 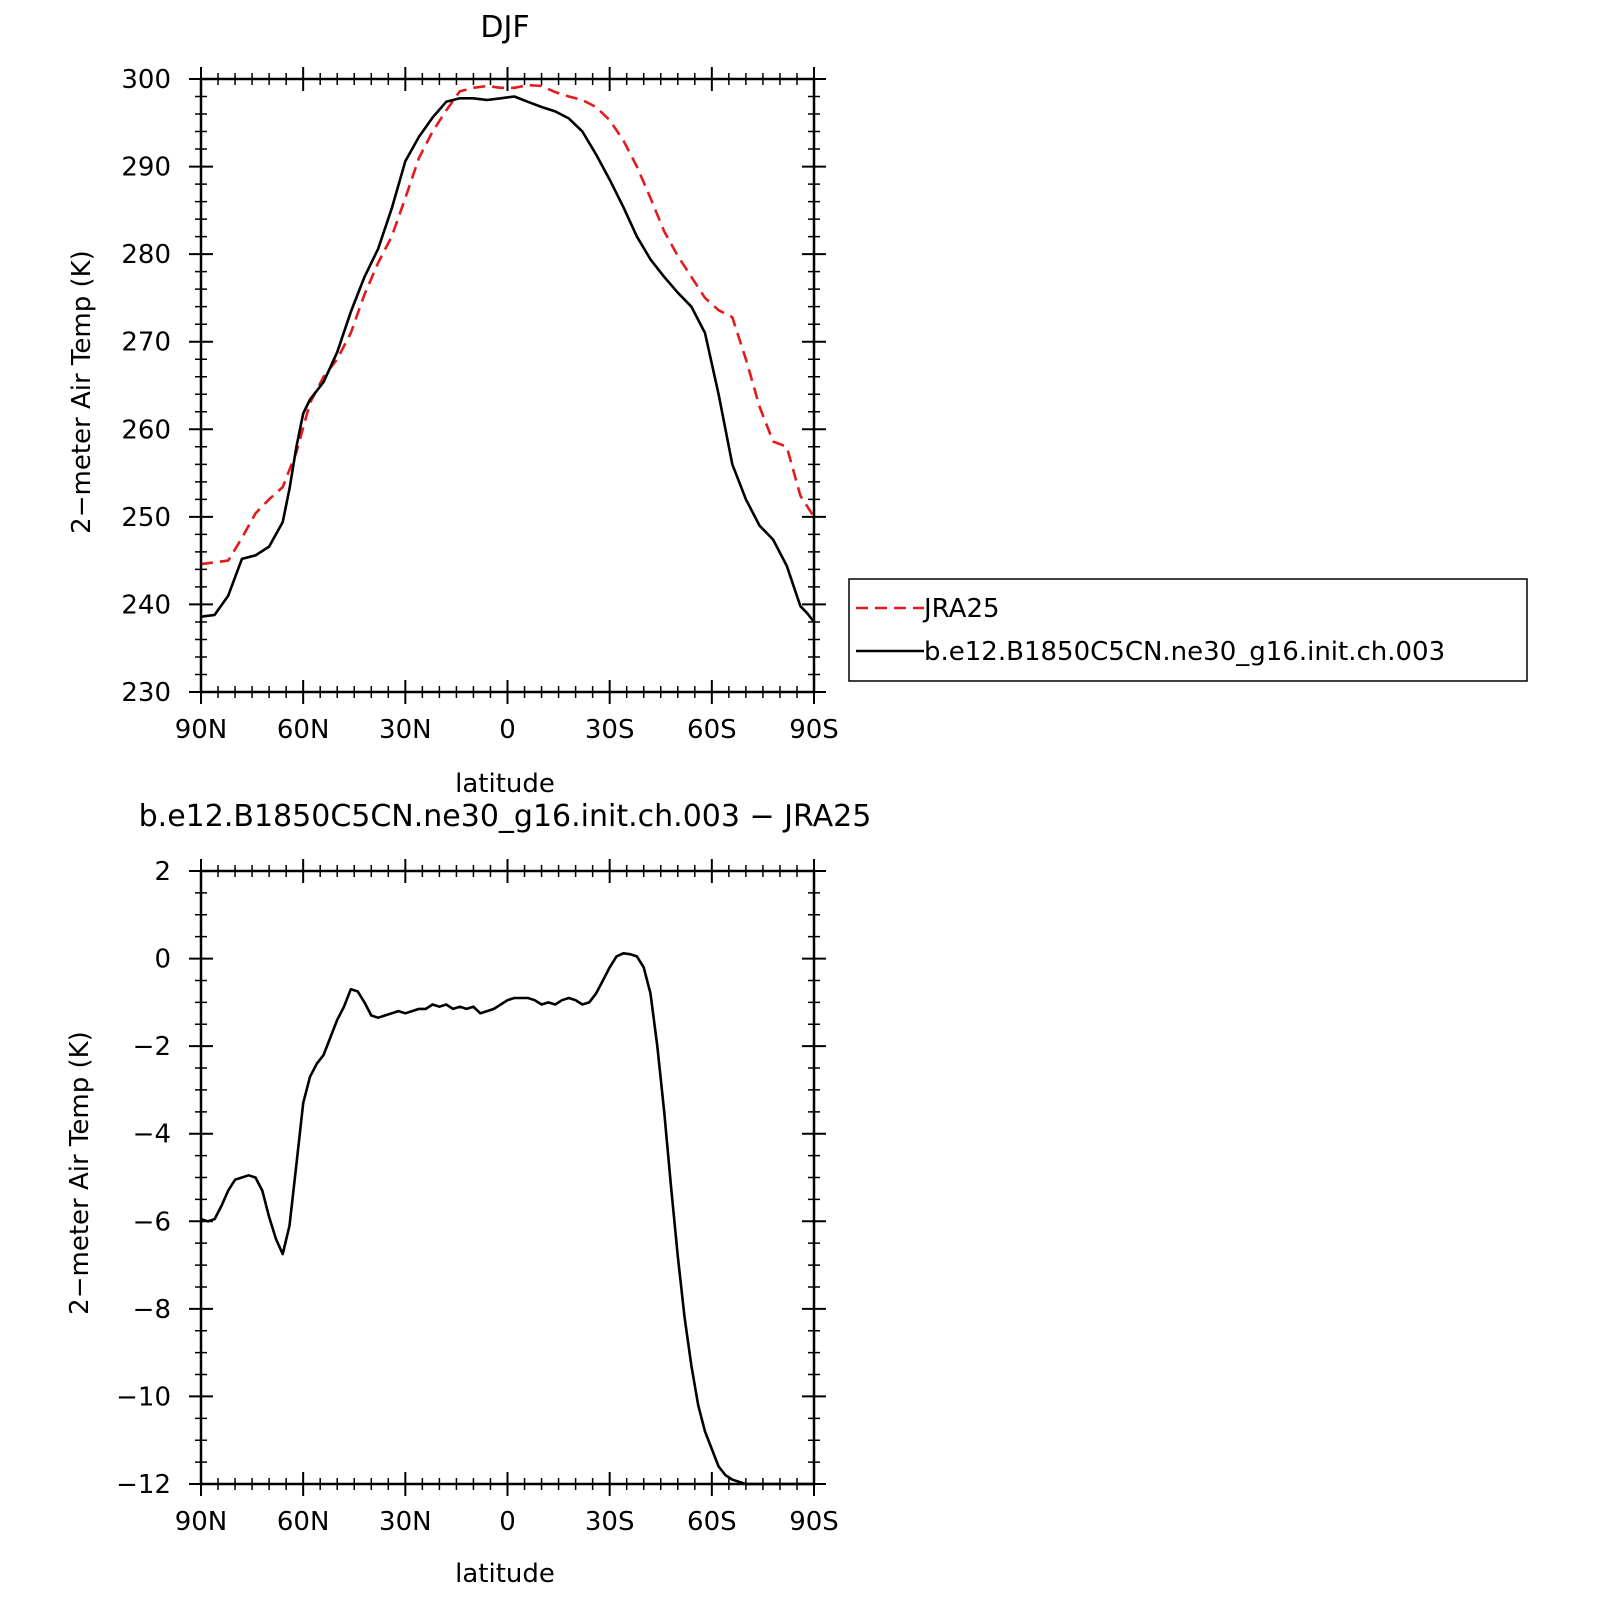 I want to click on top-x-tick-label: 60N, so click(x=303, y=730).